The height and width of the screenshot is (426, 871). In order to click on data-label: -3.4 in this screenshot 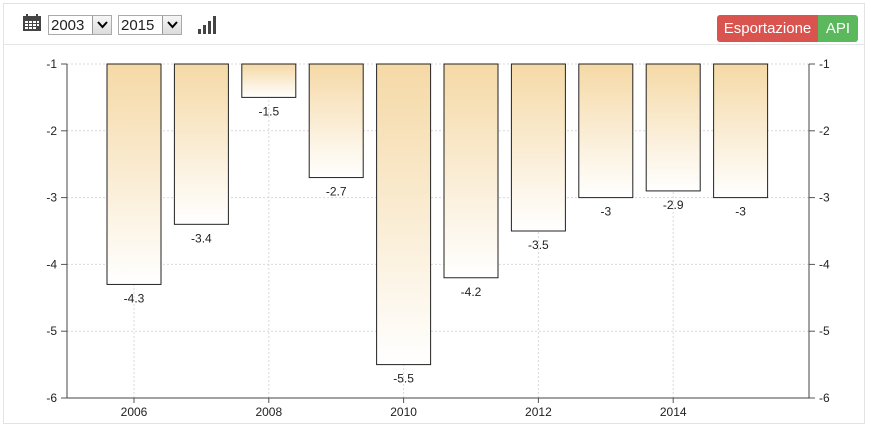, I will do `click(201, 238)`.